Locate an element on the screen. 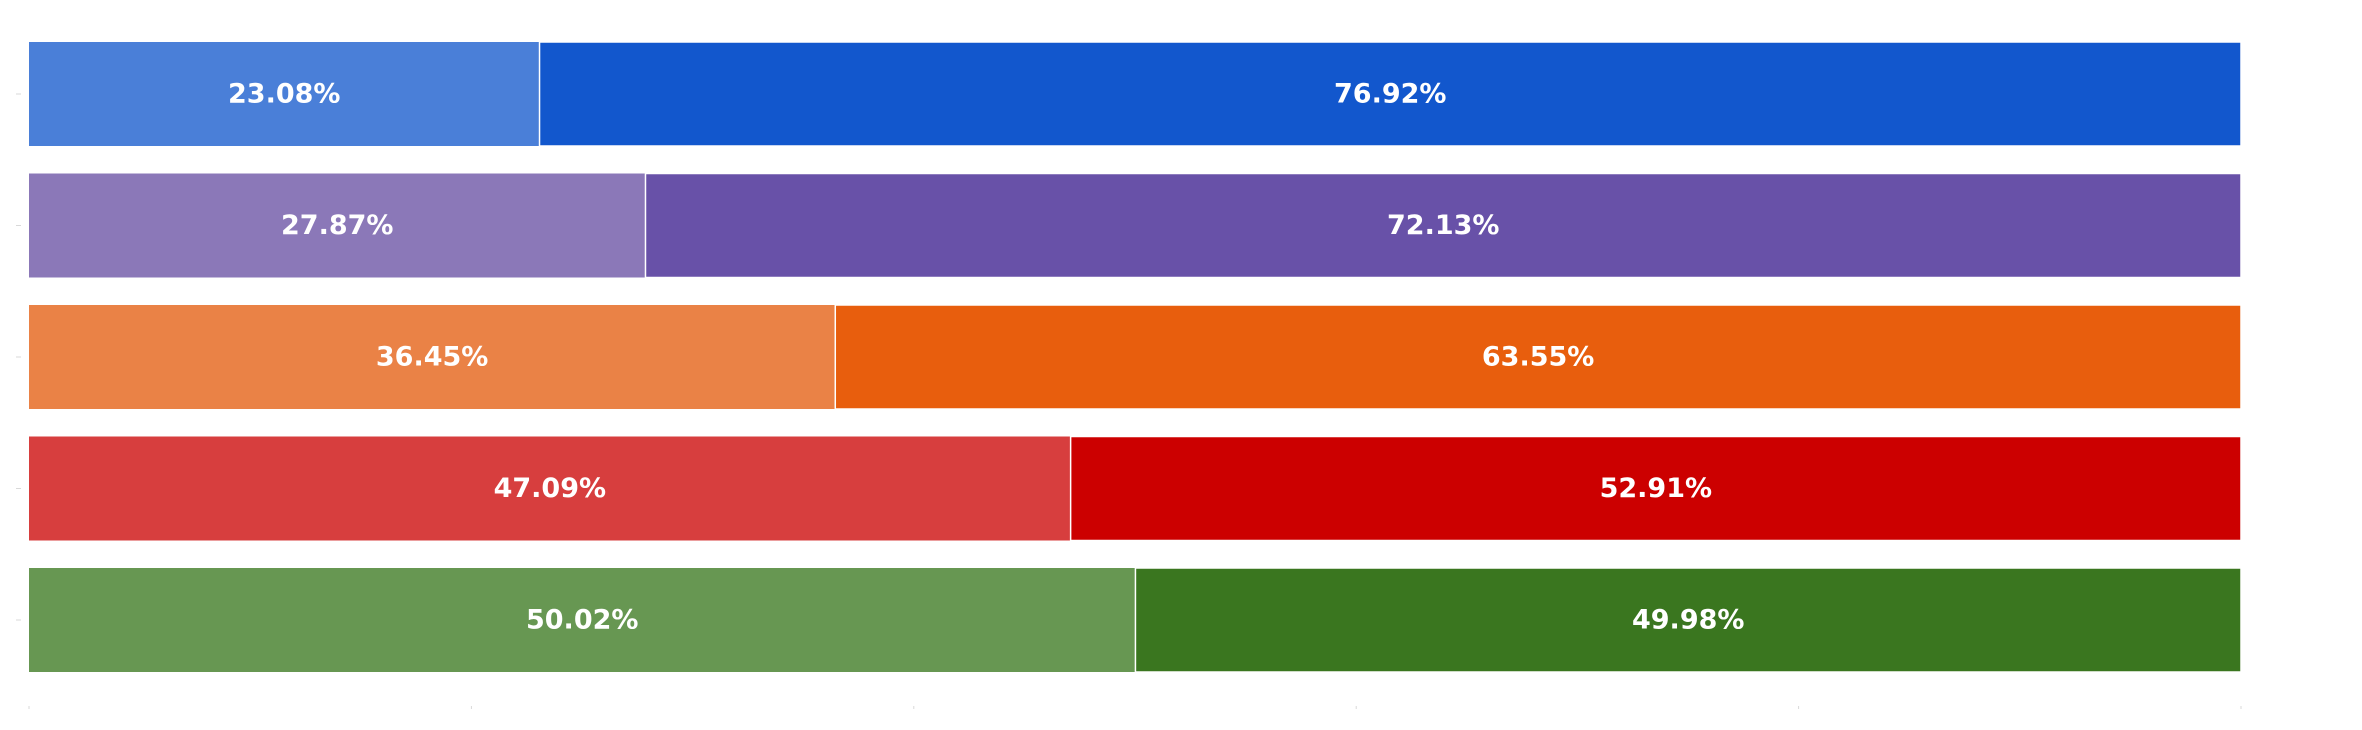 The width and height of the screenshot is (2362, 730). bar-segment-row5-seg1 is located at coordinates (582, 620).